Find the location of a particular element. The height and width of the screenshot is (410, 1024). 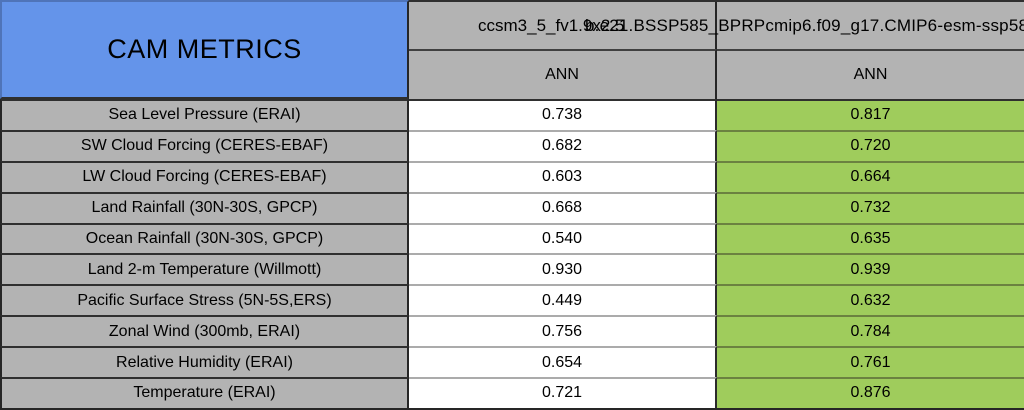

run2-value-cell: 0.664 is located at coordinates (870, 176).